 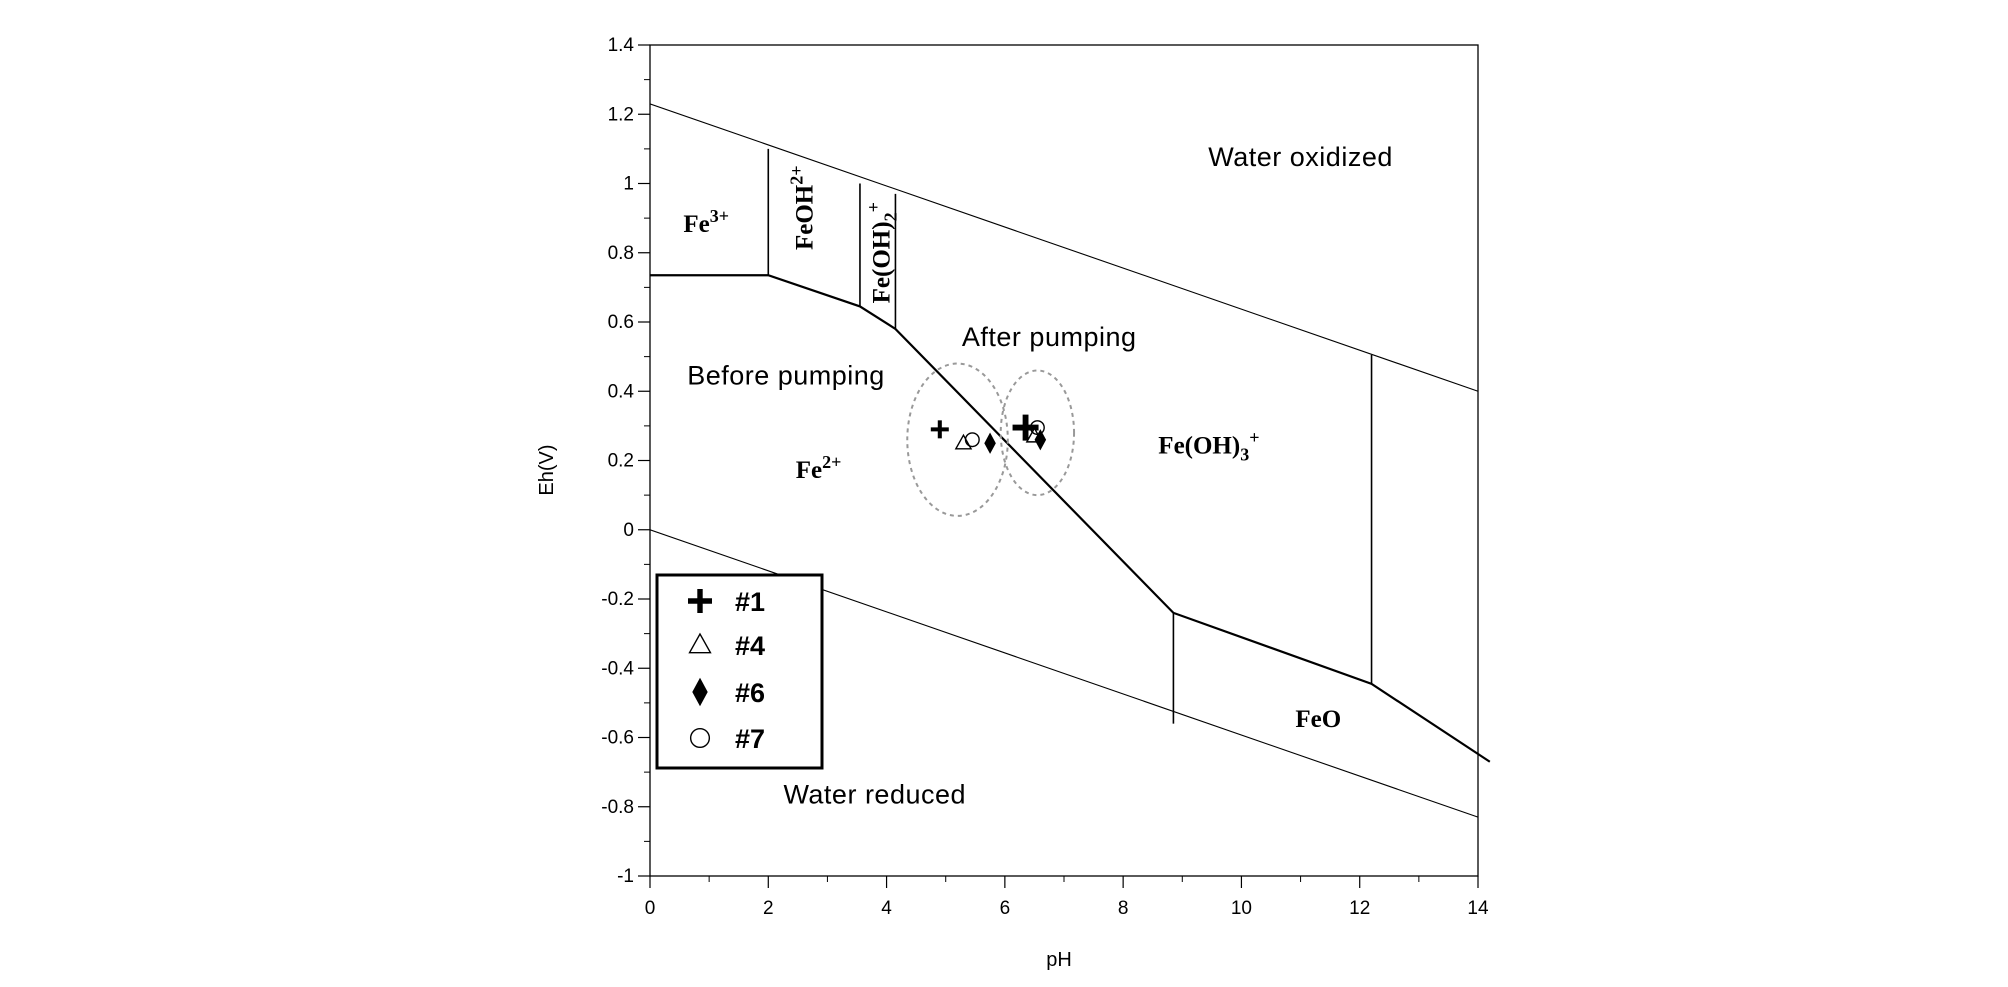 I want to click on y-tick-label: 0, so click(x=628, y=530).